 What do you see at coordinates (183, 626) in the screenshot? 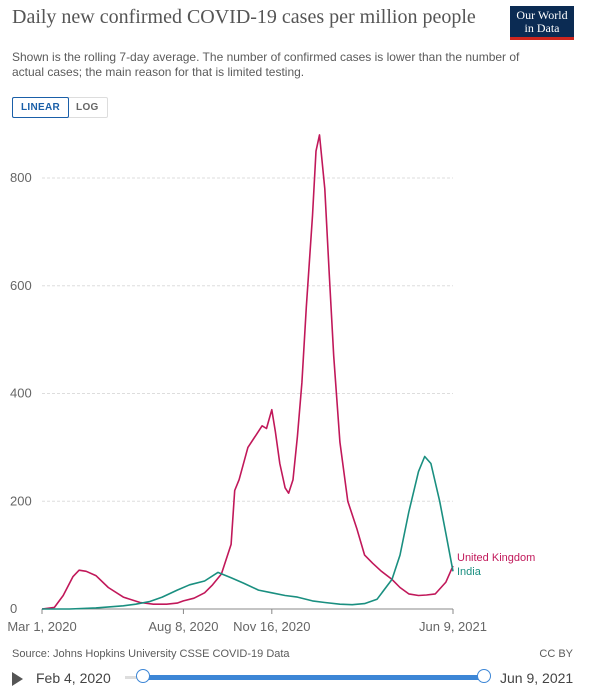
I see `x-tick-label: Aug 8, 2020` at bounding box center [183, 626].